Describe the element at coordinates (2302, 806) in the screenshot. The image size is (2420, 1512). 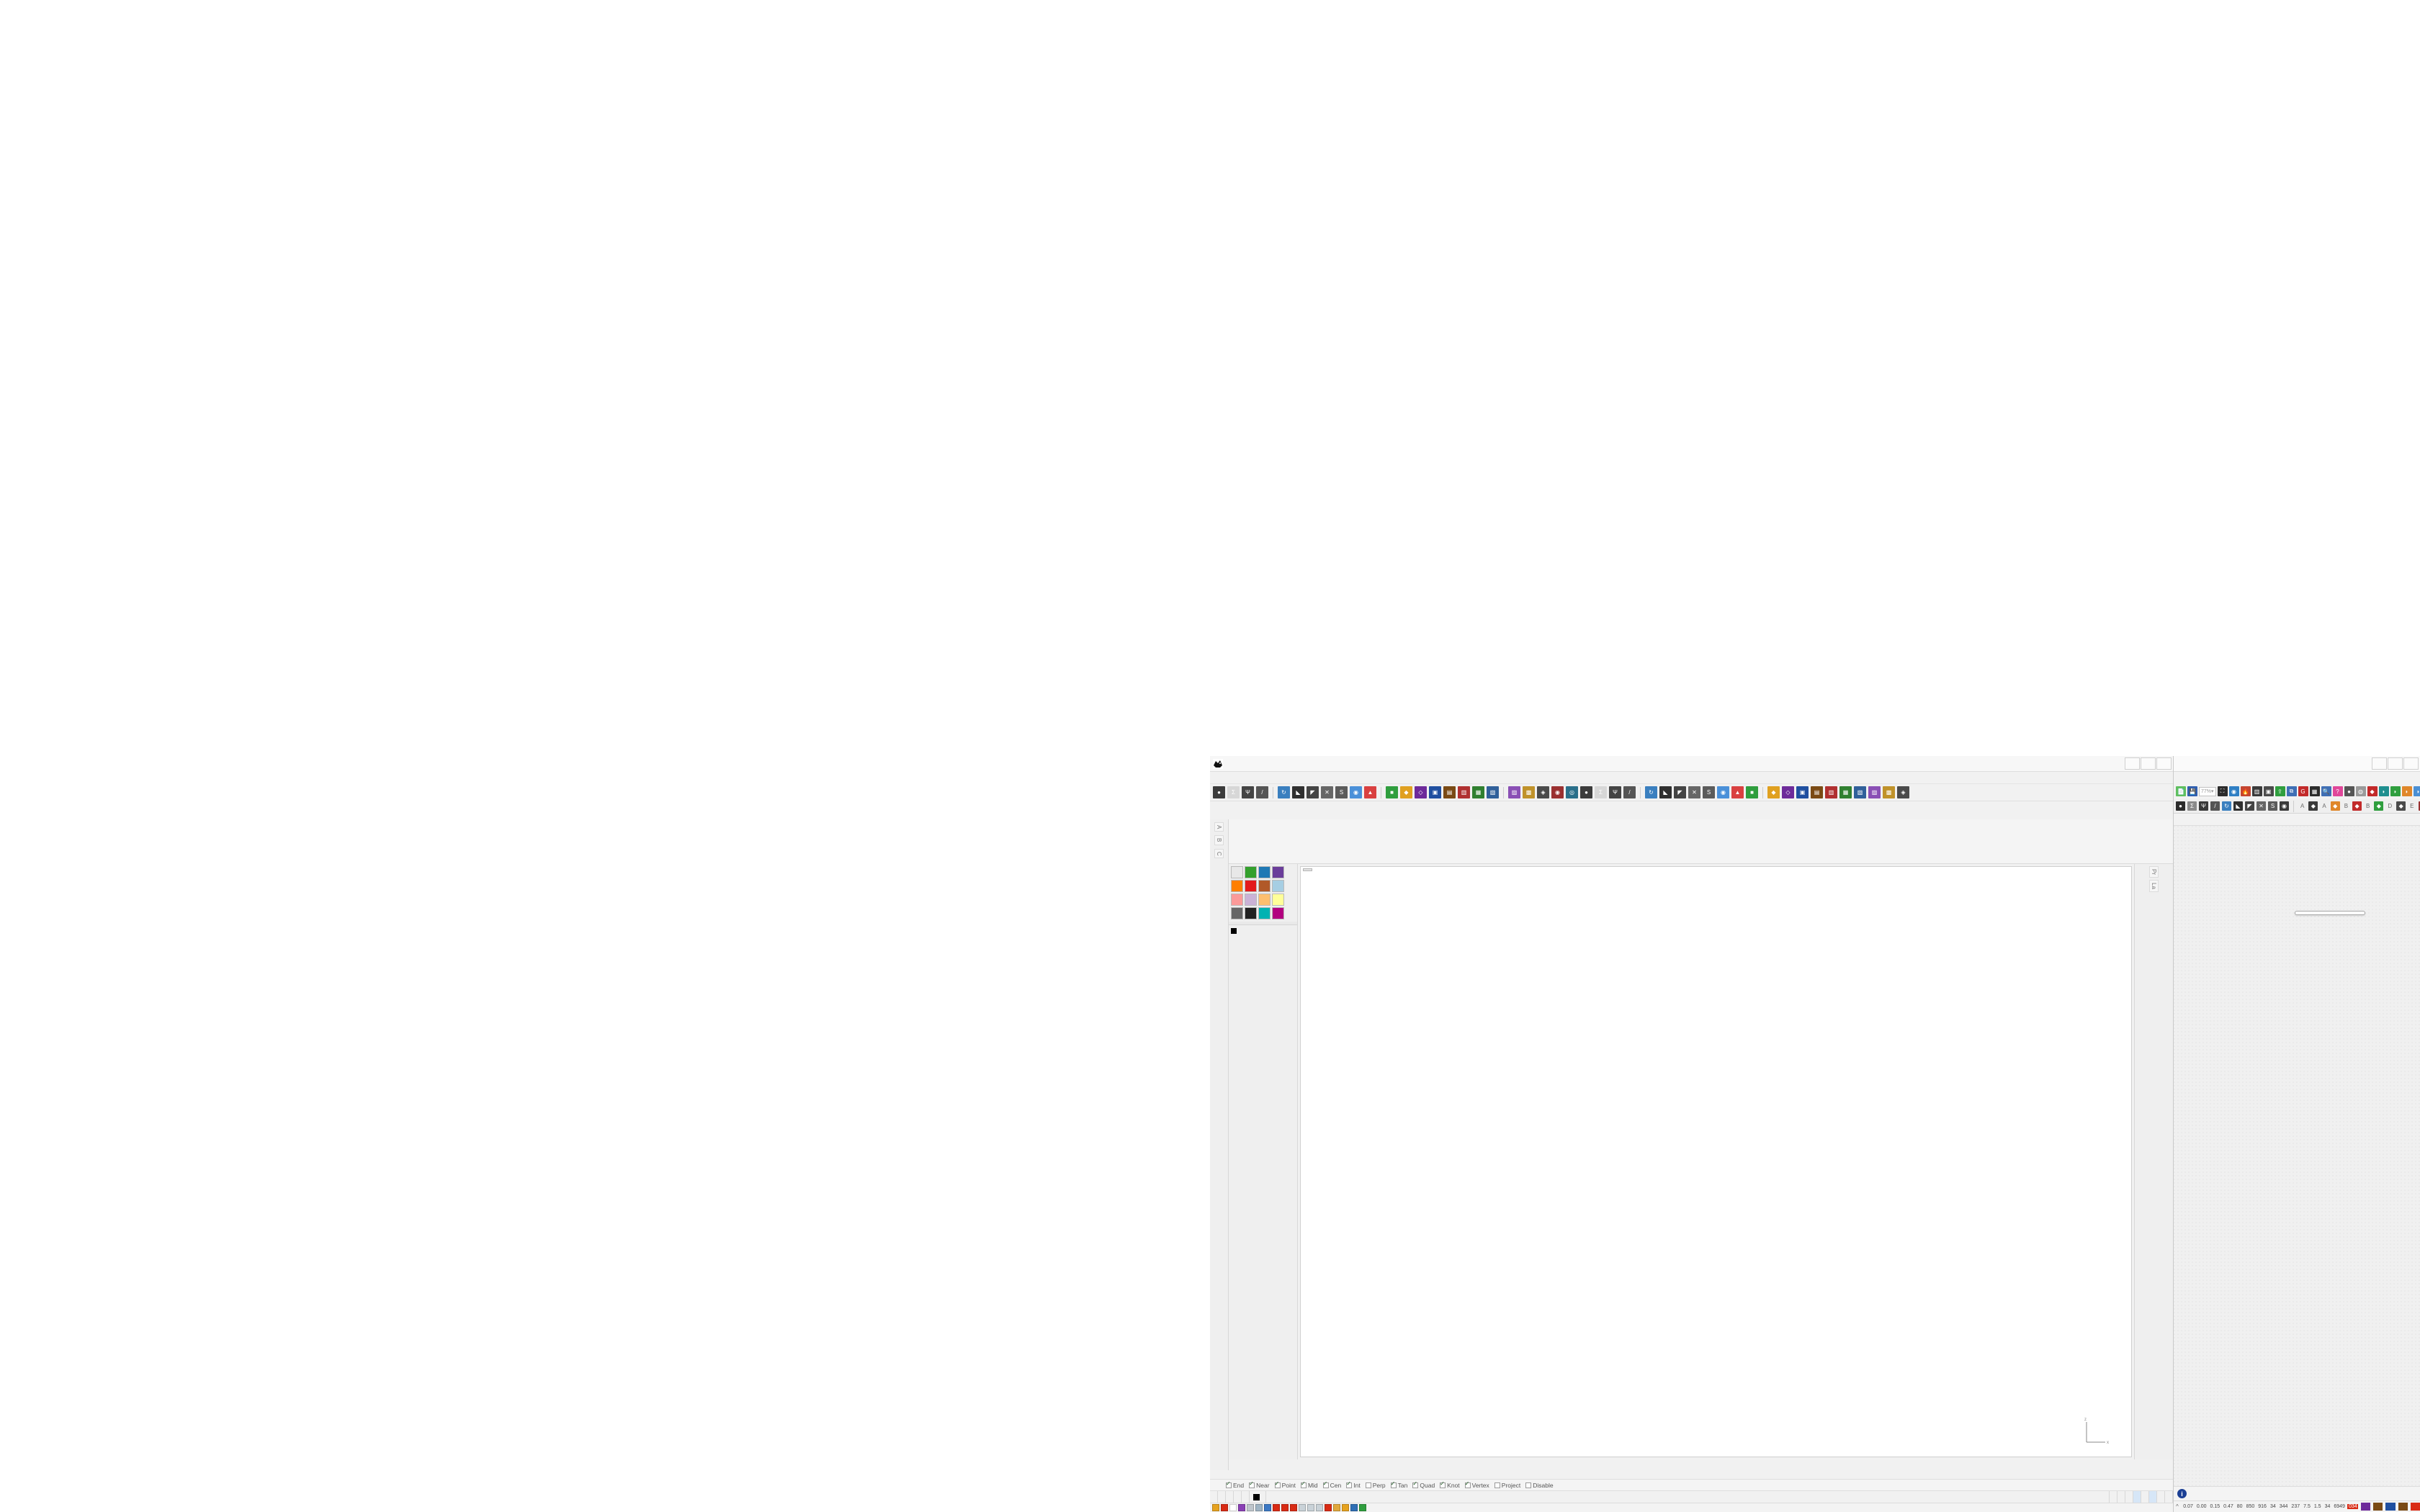
I see `gh-tab-group-0: A` at that location.